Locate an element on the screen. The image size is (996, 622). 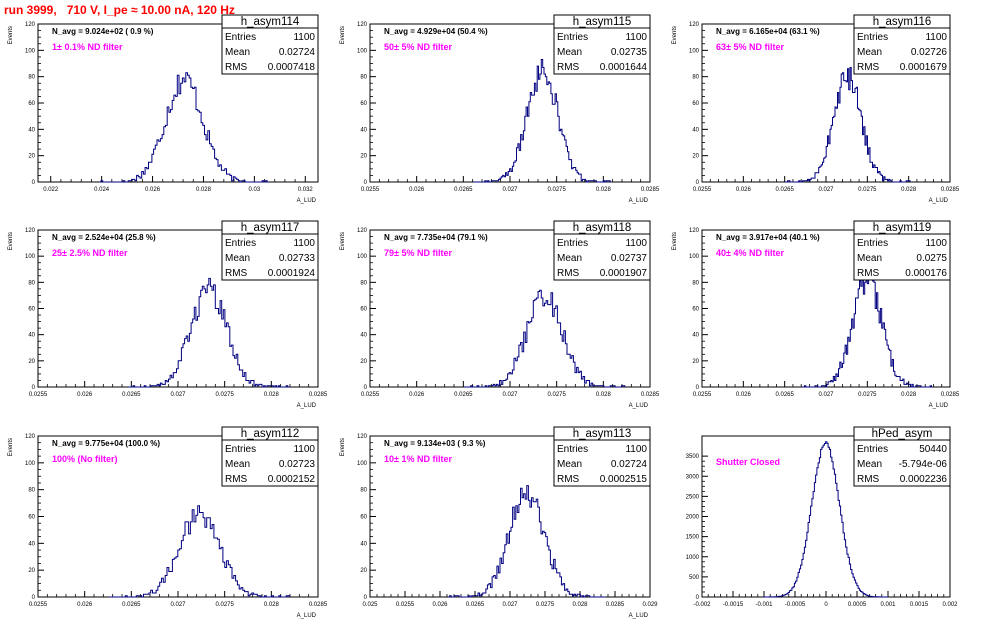
histogram-title: h_asym118 is located at coordinates (602, 228).